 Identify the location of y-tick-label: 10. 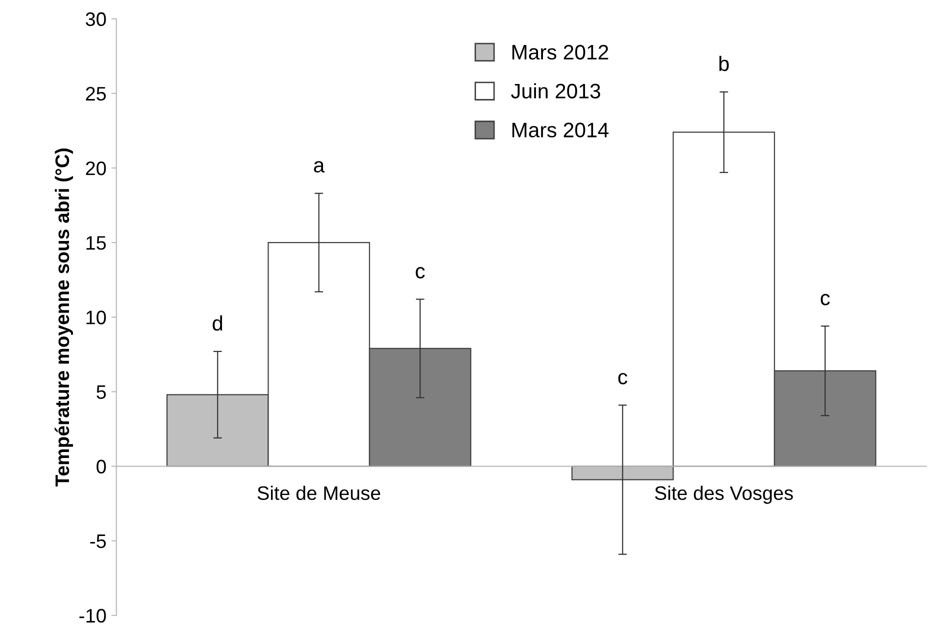
(96, 317).